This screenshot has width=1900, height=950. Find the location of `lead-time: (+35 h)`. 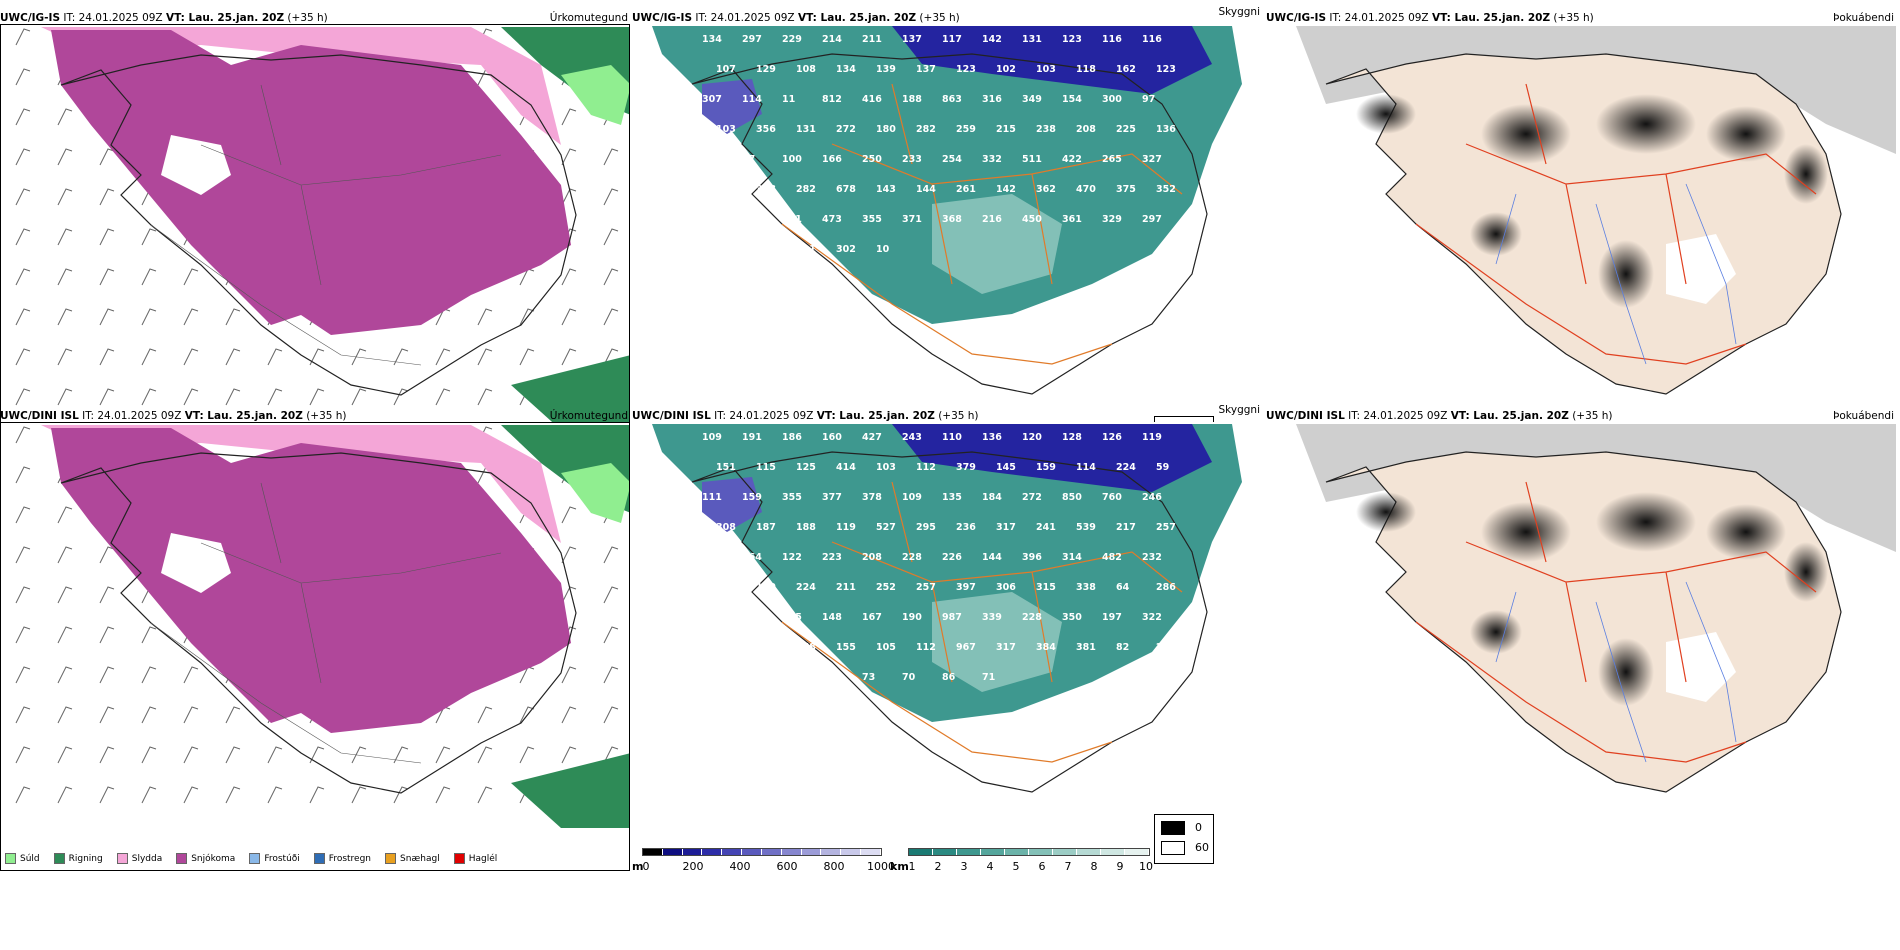

lead-time: (+35 h) is located at coordinates (958, 416).